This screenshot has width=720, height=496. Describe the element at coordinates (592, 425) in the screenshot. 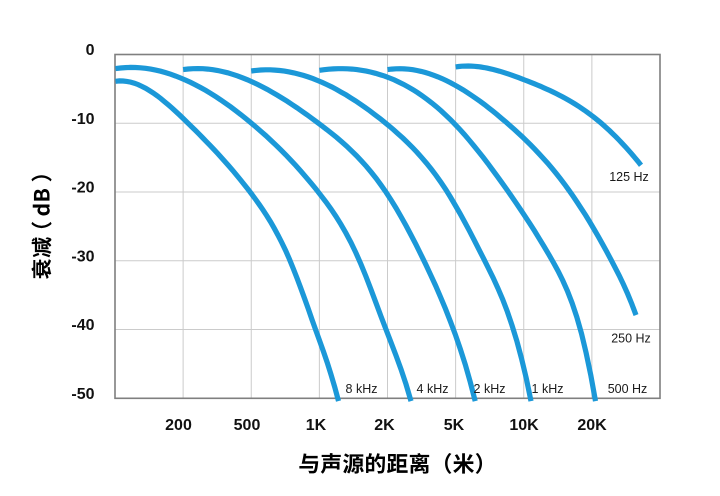

I see `svg-text: 20K` at that location.